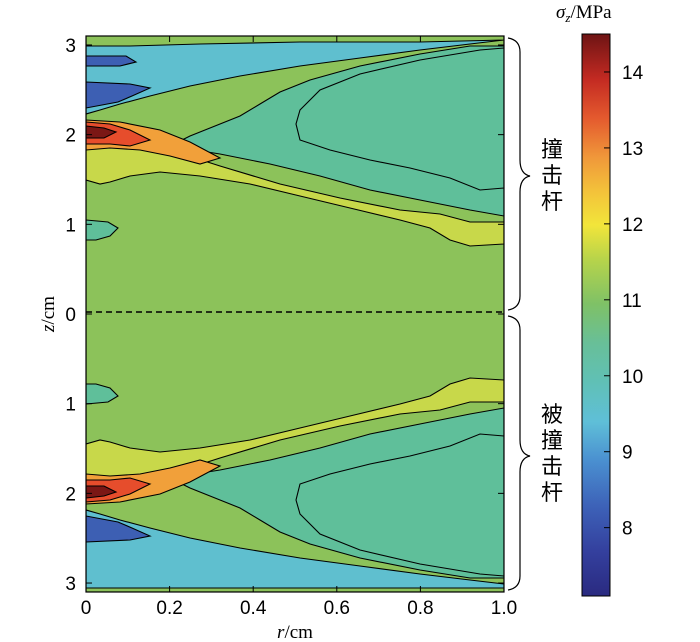  Describe the element at coordinates (119, 95) in the screenshot. I see `contour-upper-end-low` at that location.